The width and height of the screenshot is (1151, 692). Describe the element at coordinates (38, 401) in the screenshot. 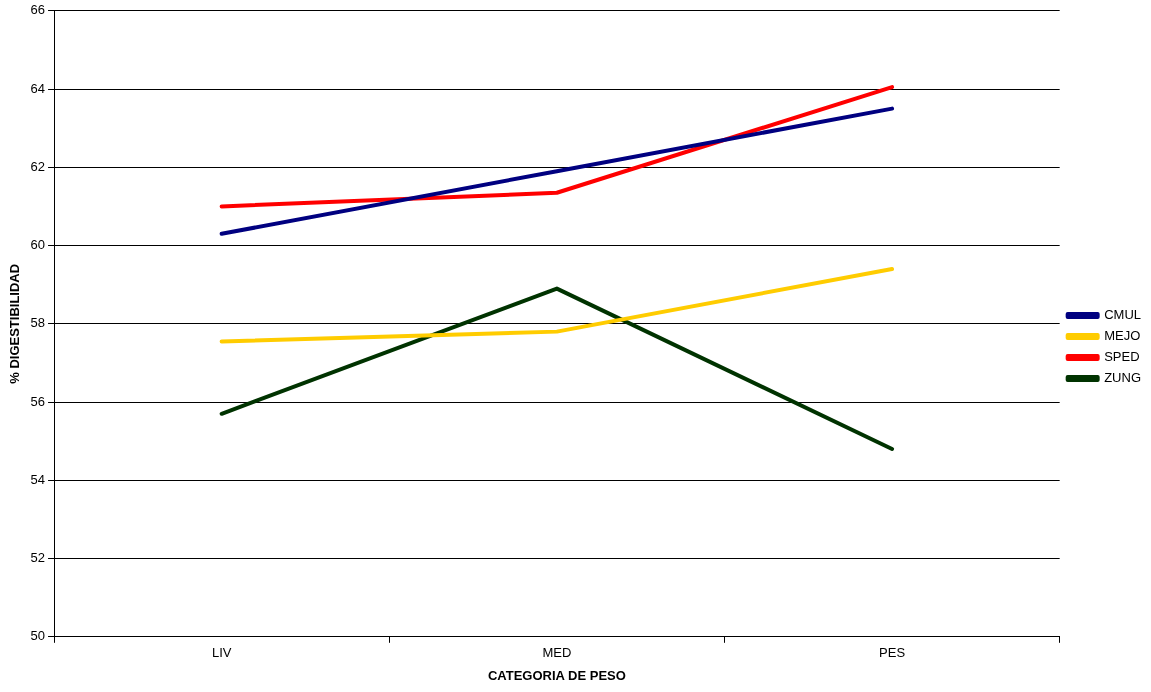

I see `y-tick-label: 56` at that location.